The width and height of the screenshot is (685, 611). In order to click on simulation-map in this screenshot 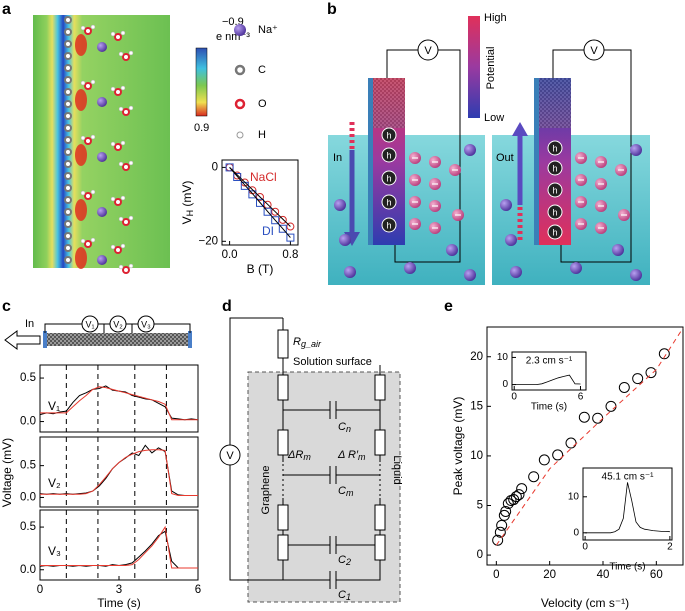, I will do `click(101, 141)`.